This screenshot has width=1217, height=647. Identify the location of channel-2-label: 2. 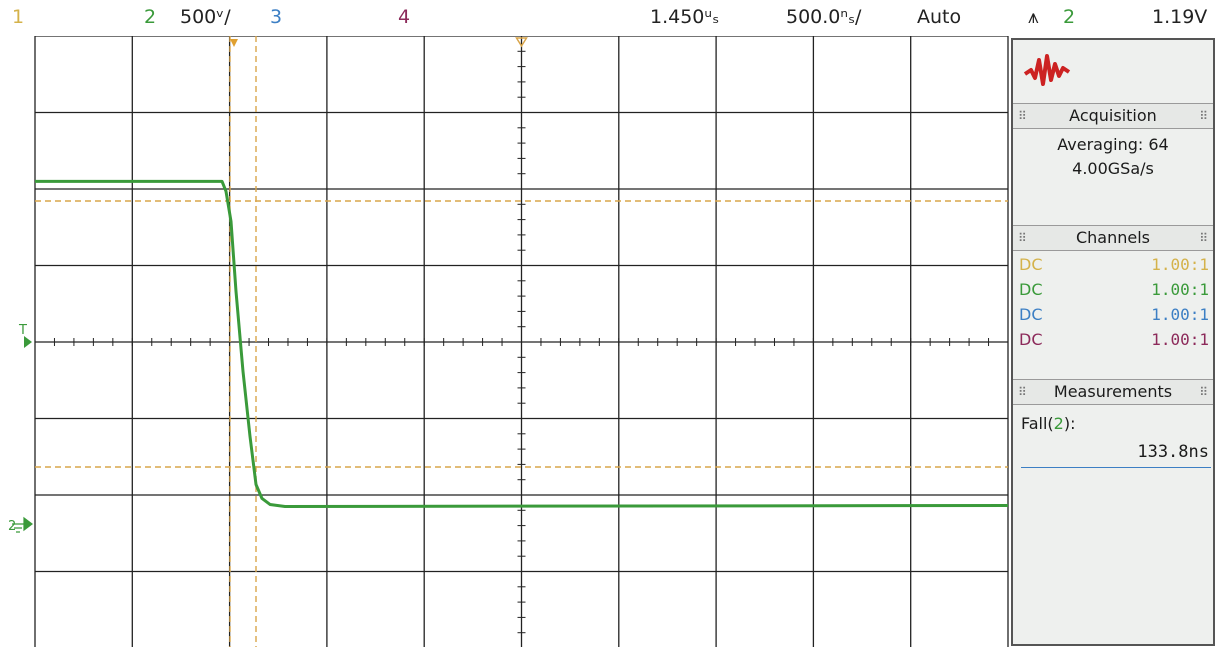
(150, 17).